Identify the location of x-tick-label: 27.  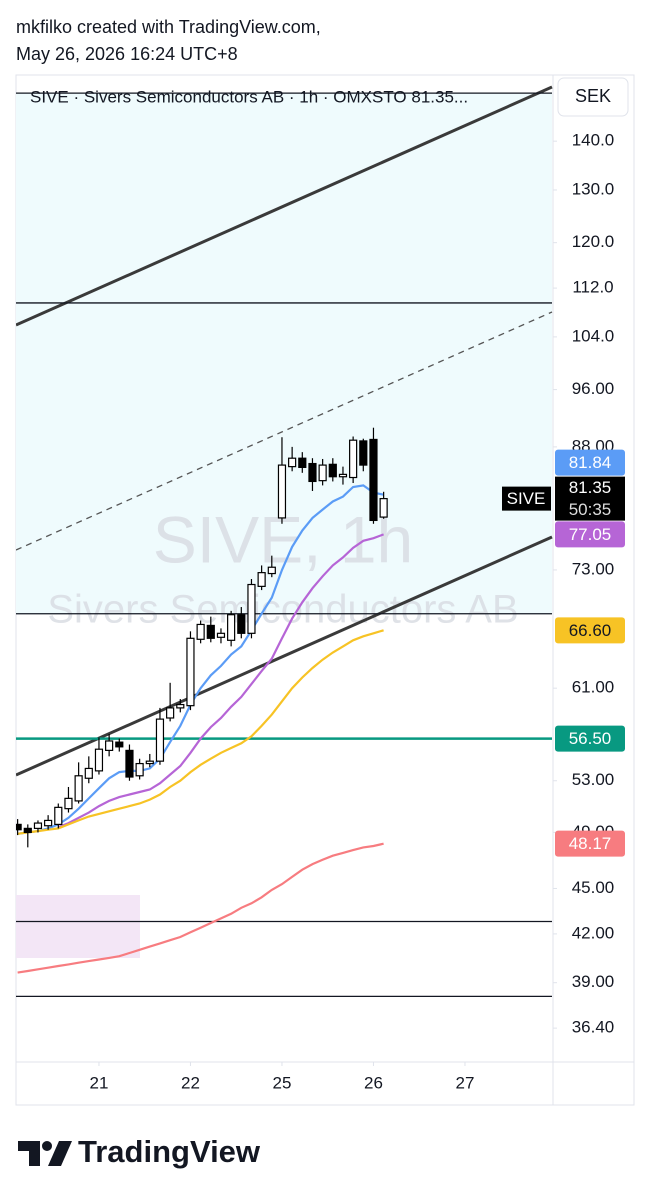
(465, 1082).